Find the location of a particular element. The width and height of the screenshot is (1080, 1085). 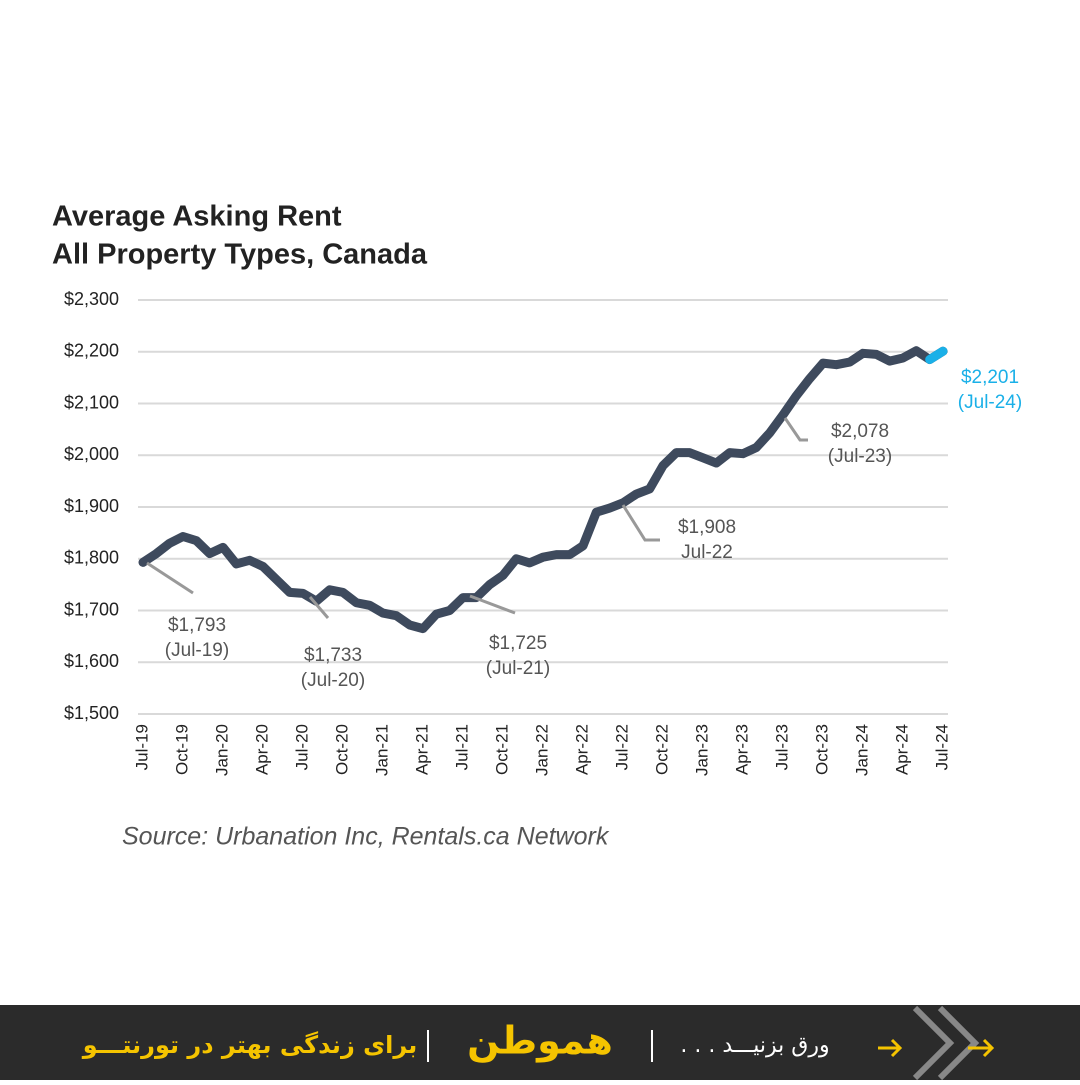

highlight-segment is located at coordinates (936, 355).